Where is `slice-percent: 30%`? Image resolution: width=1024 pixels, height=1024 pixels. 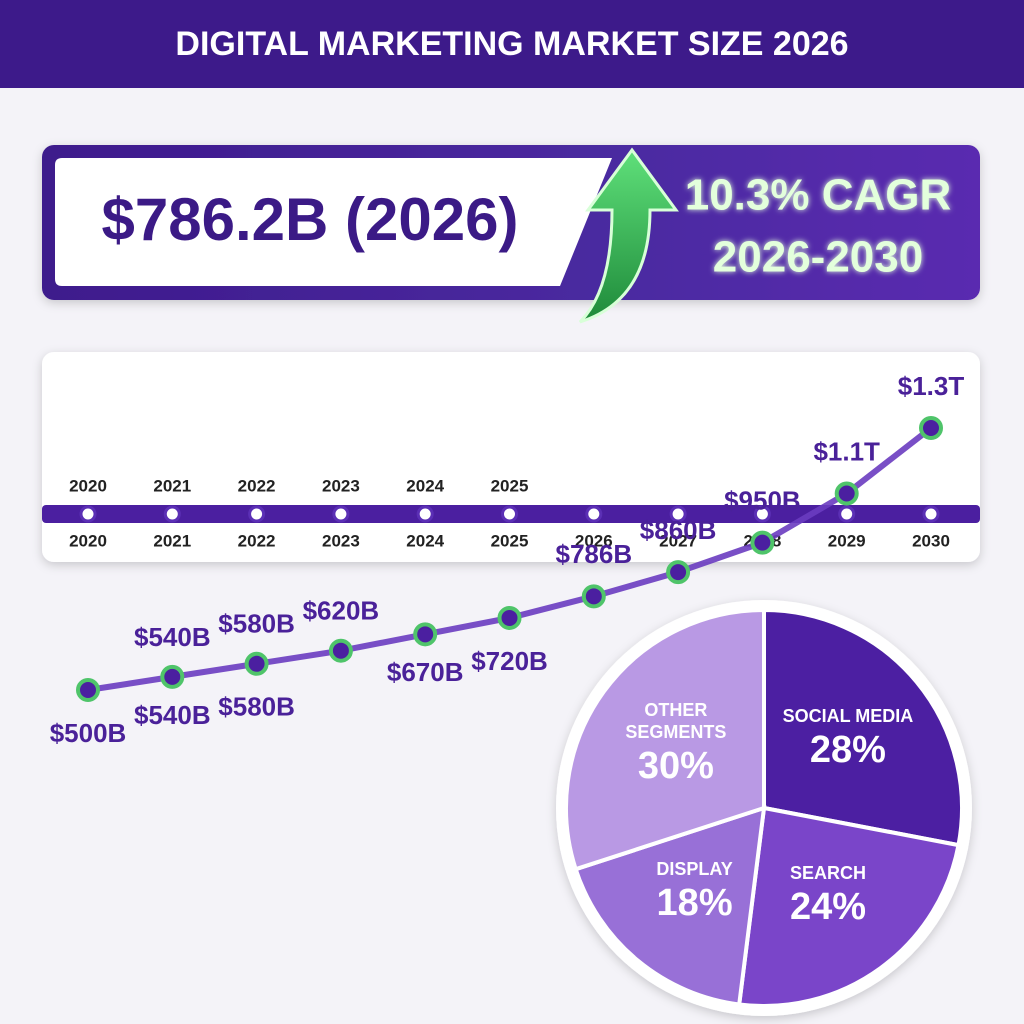 slice-percent: 30% is located at coordinates (675, 765).